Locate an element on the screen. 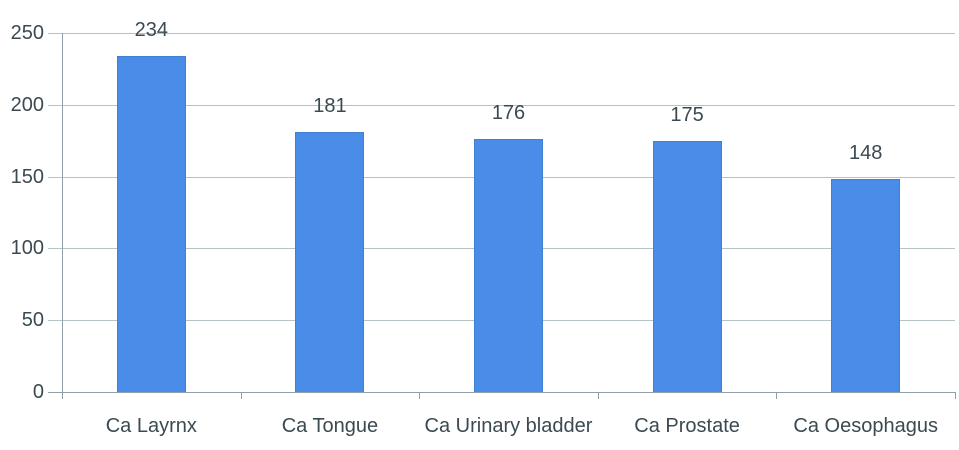  bar-value-label: 176 is located at coordinates (508, 113).